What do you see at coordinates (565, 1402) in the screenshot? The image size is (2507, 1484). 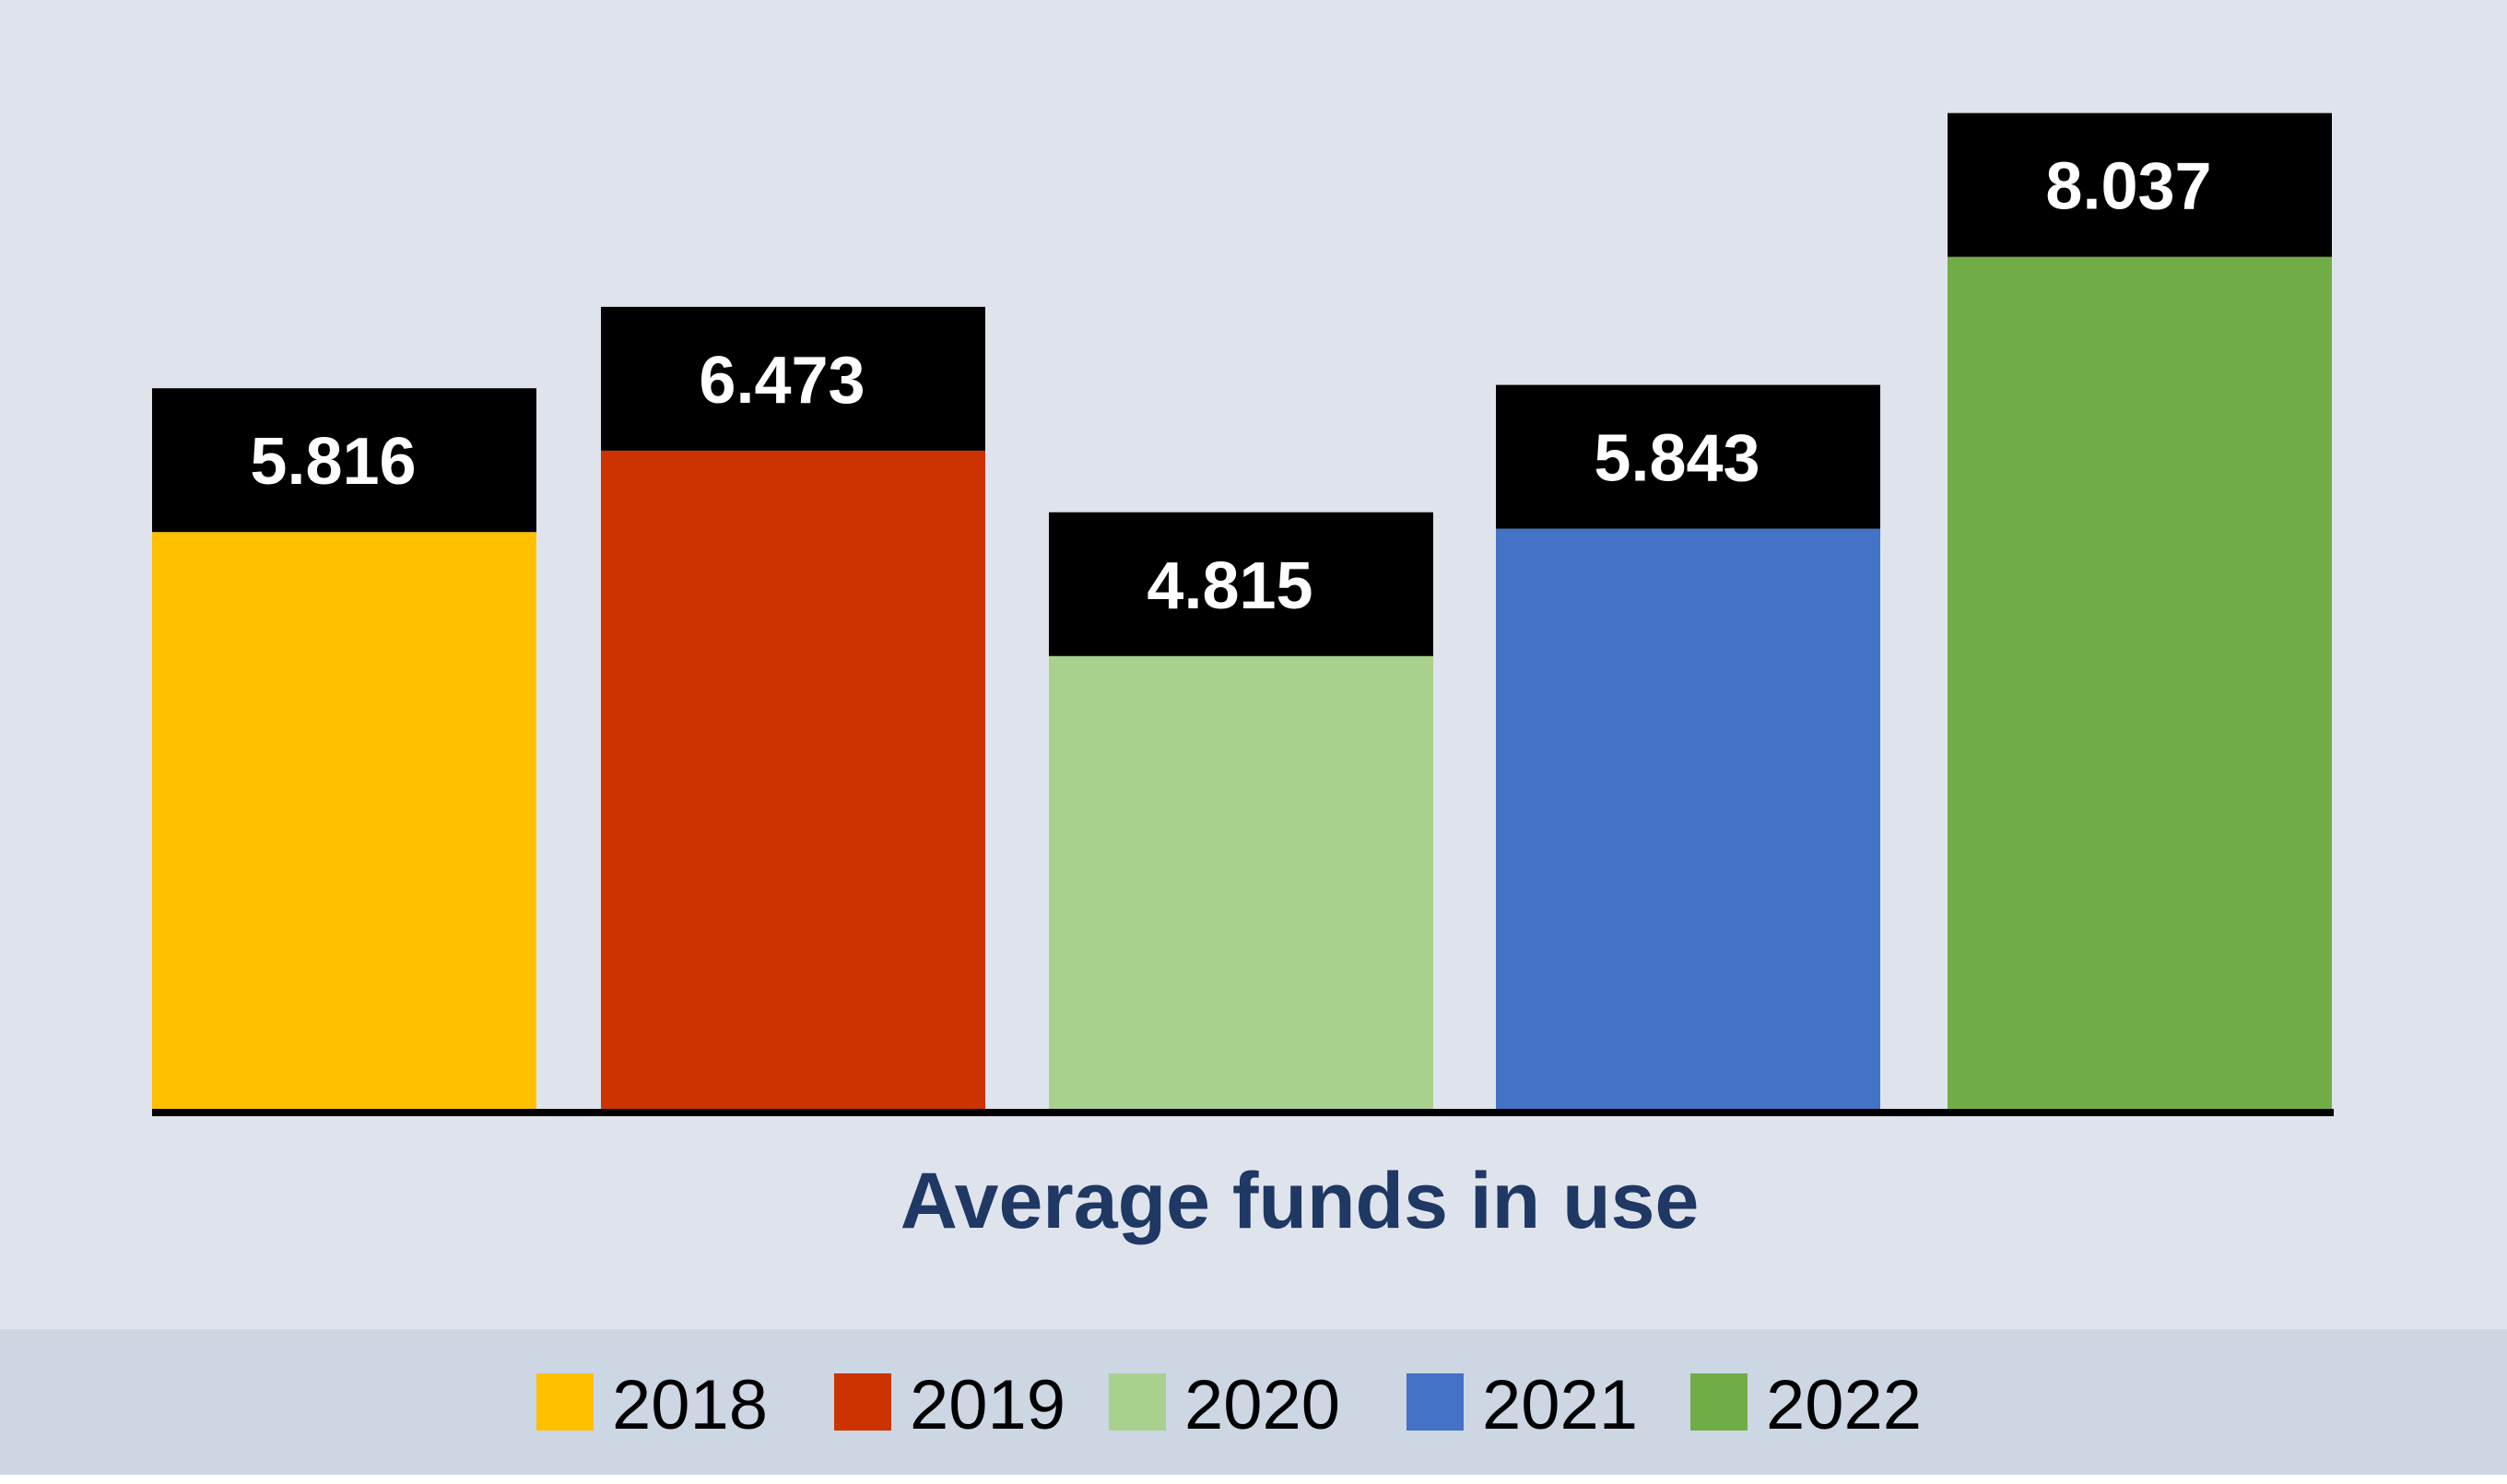 I see `legend-swatch-2018` at bounding box center [565, 1402].